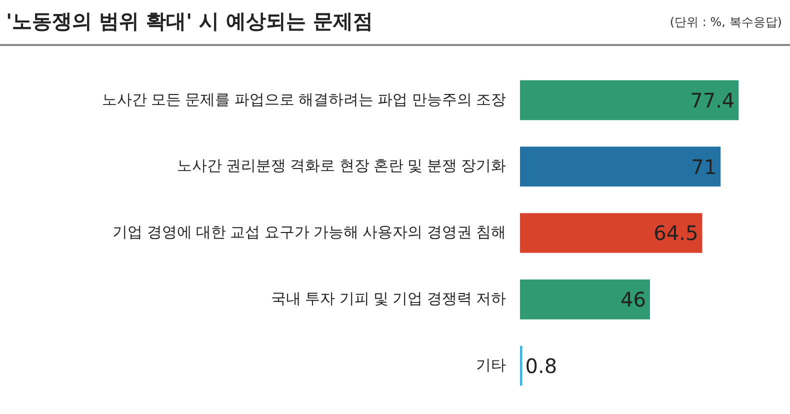  What do you see at coordinates (704, 166) in the screenshot?
I see `data-label: 71` at bounding box center [704, 166].